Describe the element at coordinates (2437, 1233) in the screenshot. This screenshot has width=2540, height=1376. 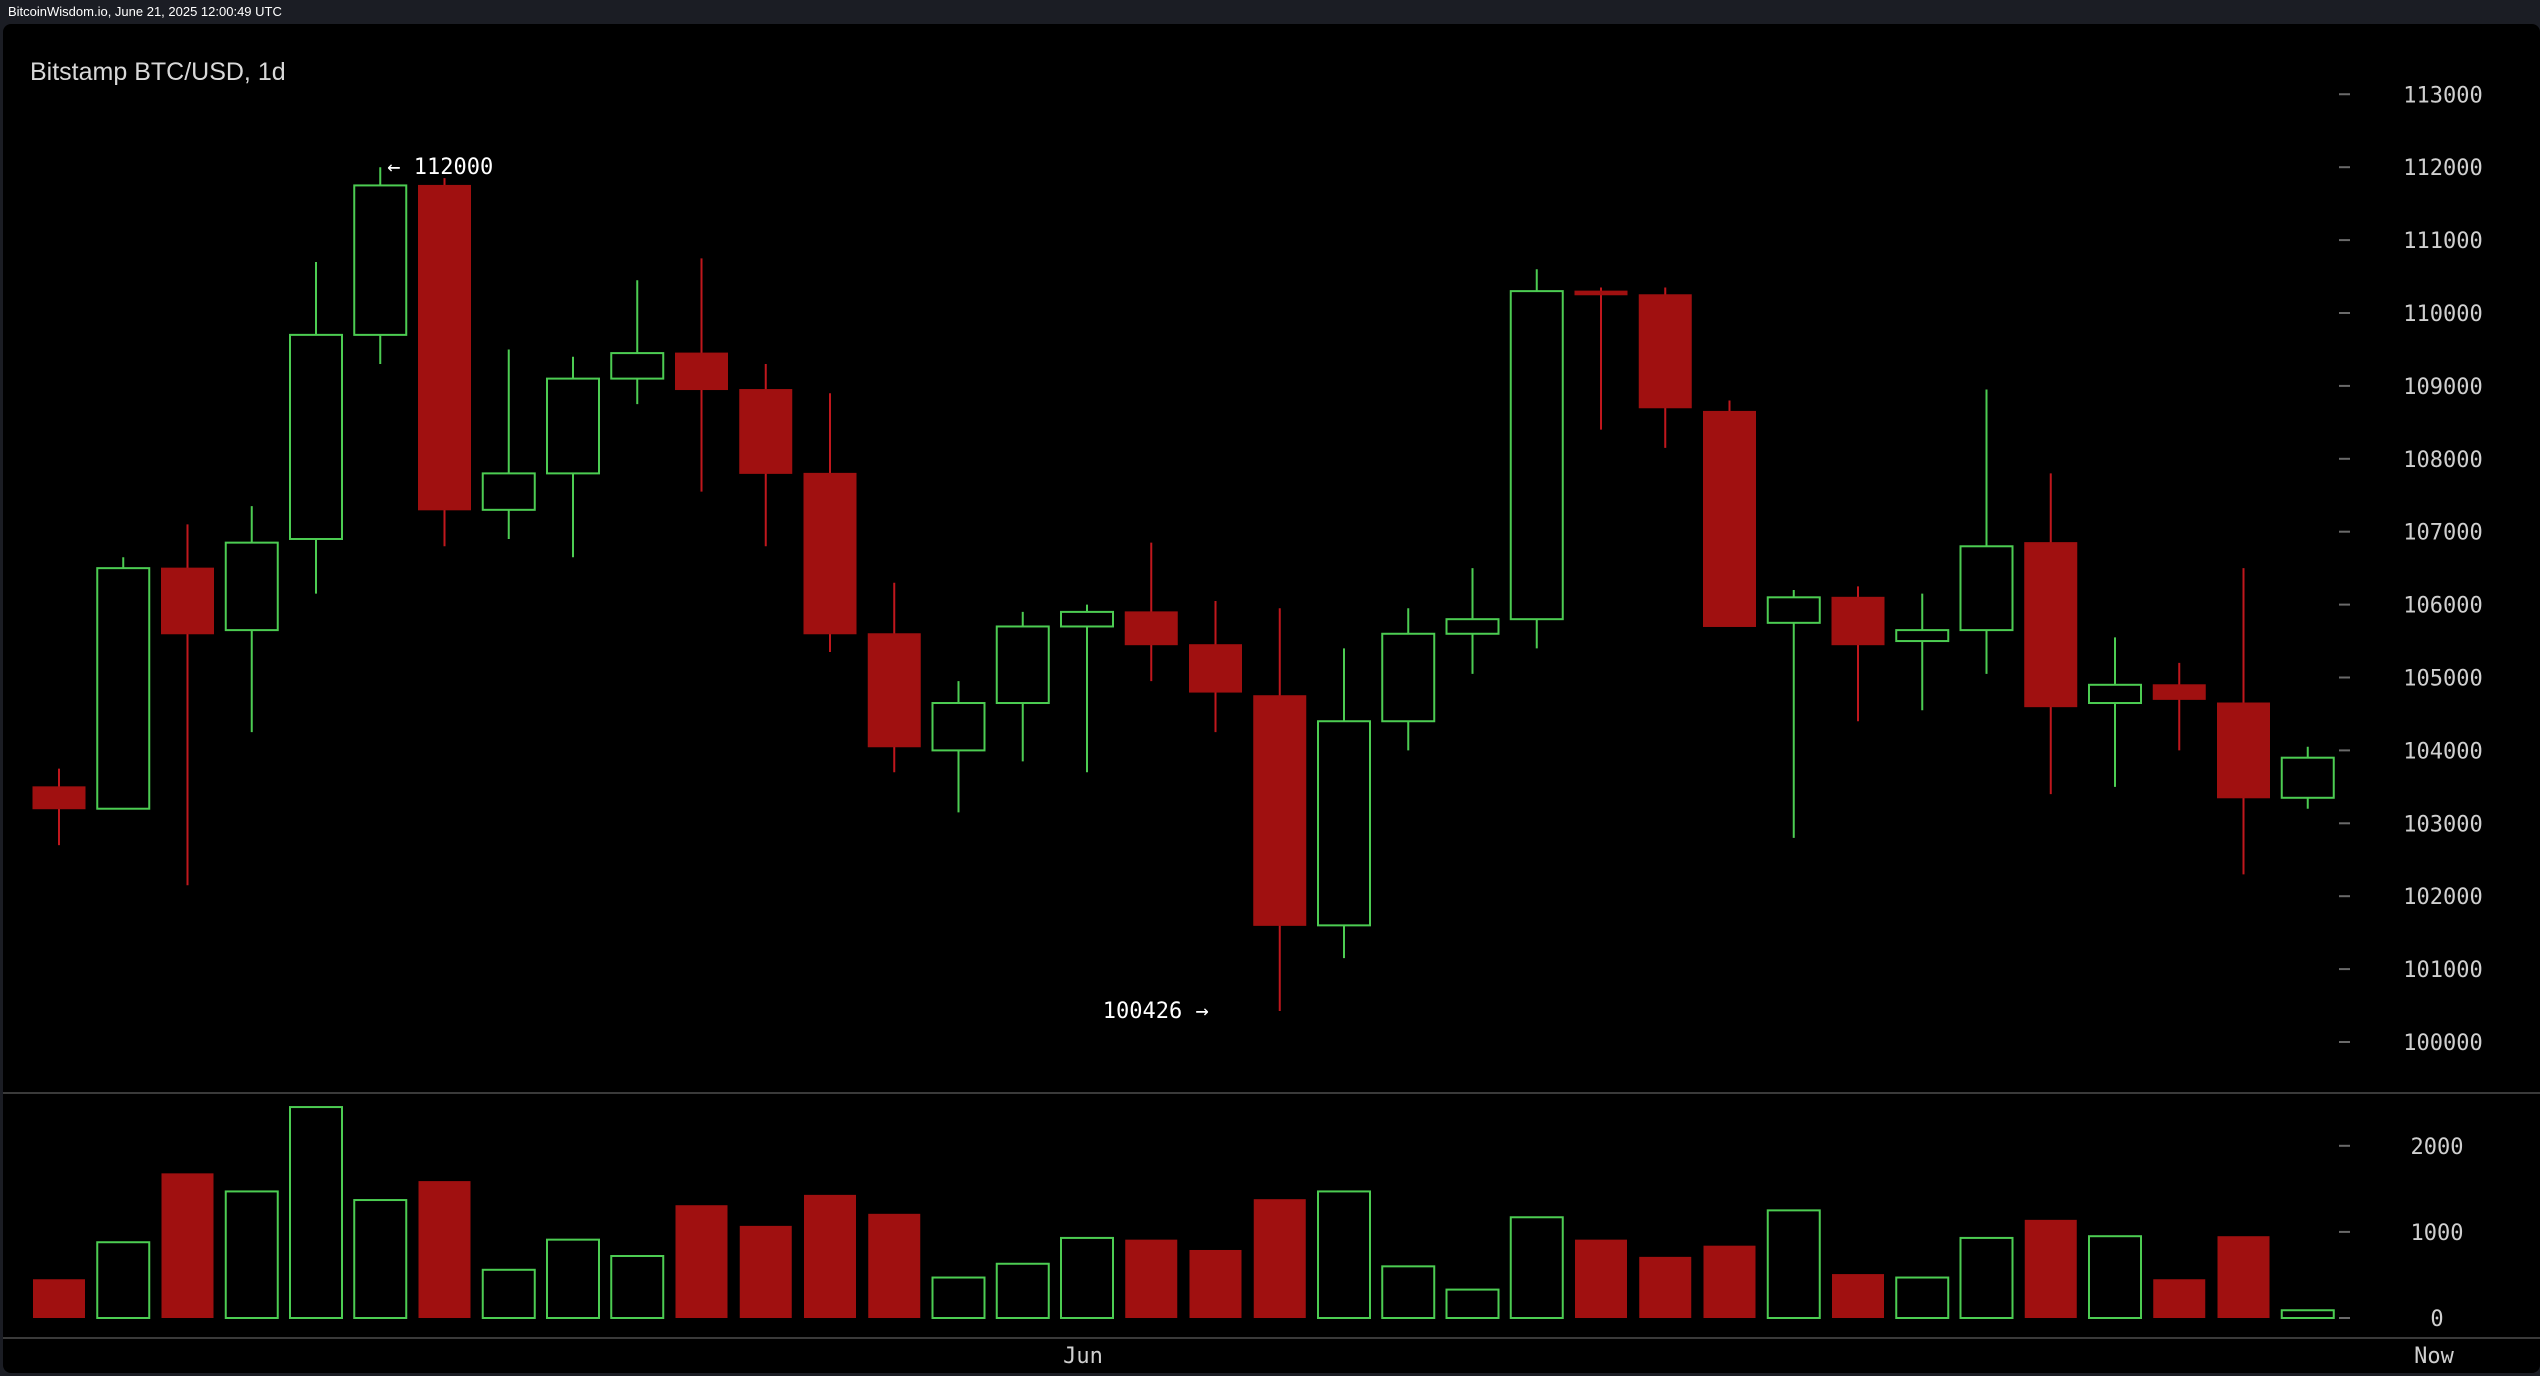
I see `volume-tick-label: 1000` at that location.